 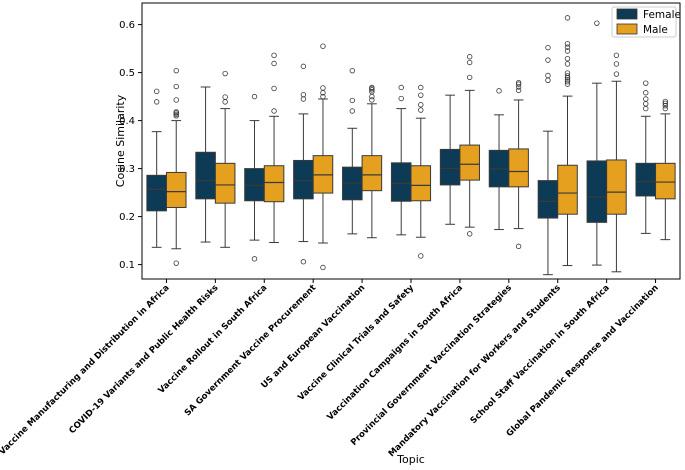 What do you see at coordinates (410, 459) in the screenshot?
I see `x-axis-title: Topic` at bounding box center [410, 459].